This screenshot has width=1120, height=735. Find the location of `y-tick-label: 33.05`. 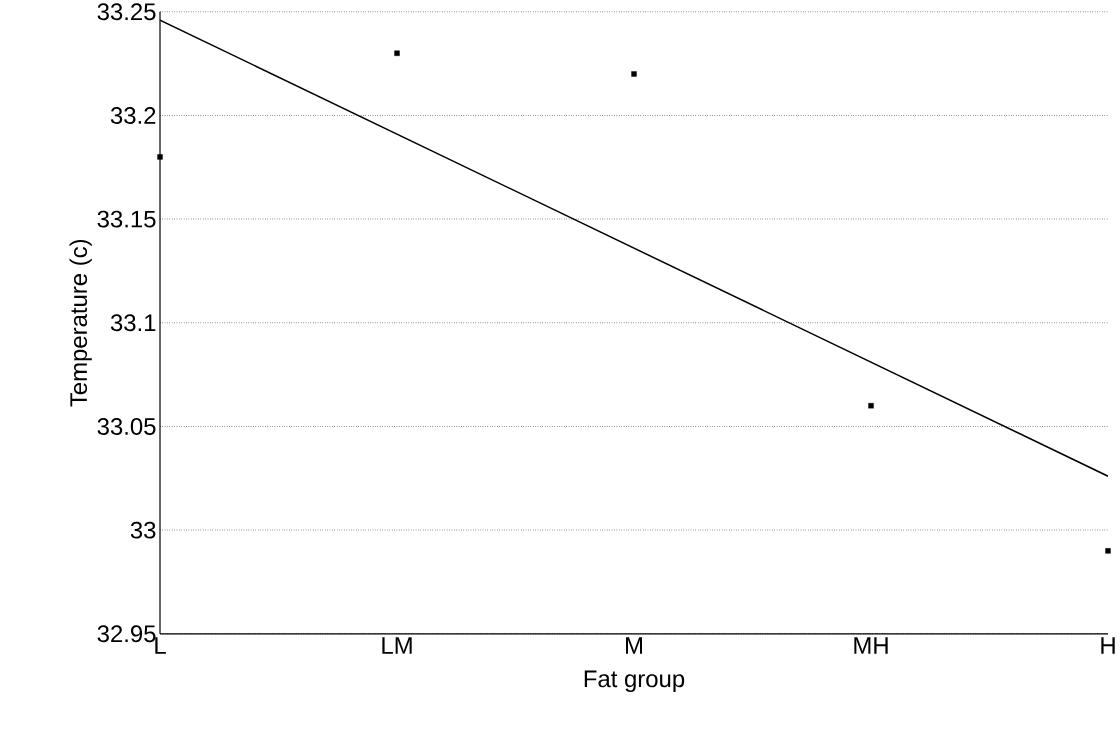

y-tick-label: 33.05 is located at coordinates (126, 427).